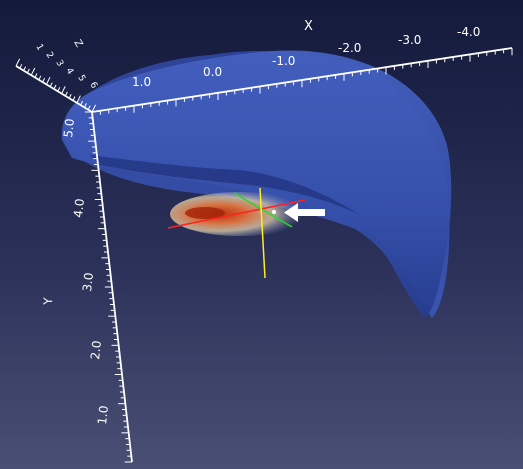 The image size is (523, 469). I want to click on z-tick-label: 1, so click(39, 48).